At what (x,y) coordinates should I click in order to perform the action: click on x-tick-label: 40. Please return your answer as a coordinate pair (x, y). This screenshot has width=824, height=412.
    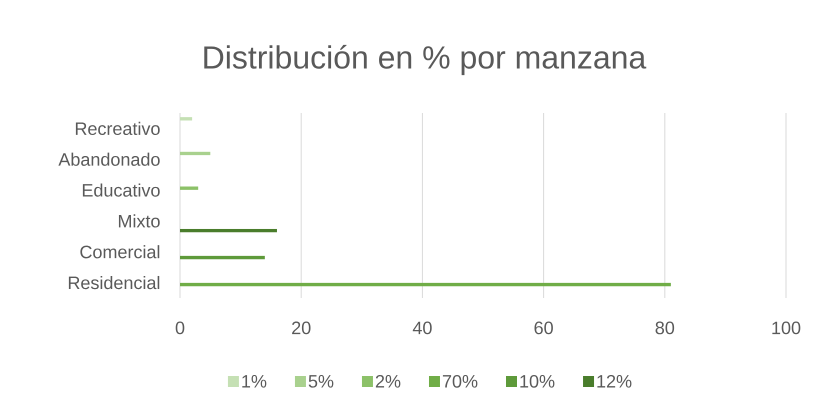
    Looking at the image, I should click on (422, 328).